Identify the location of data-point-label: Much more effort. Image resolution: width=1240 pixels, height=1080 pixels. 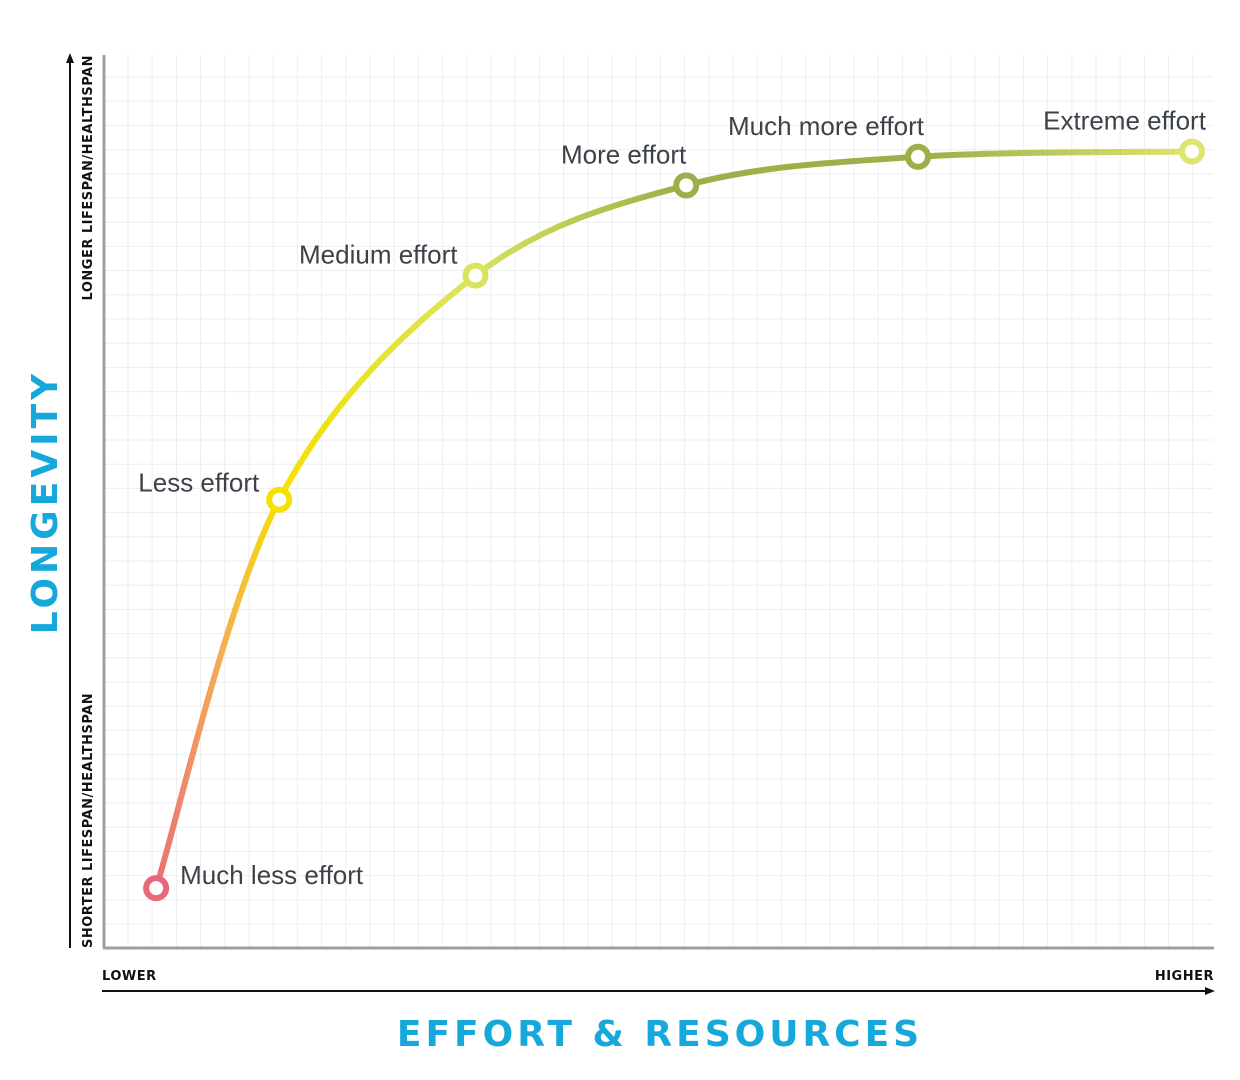
(826, 126).